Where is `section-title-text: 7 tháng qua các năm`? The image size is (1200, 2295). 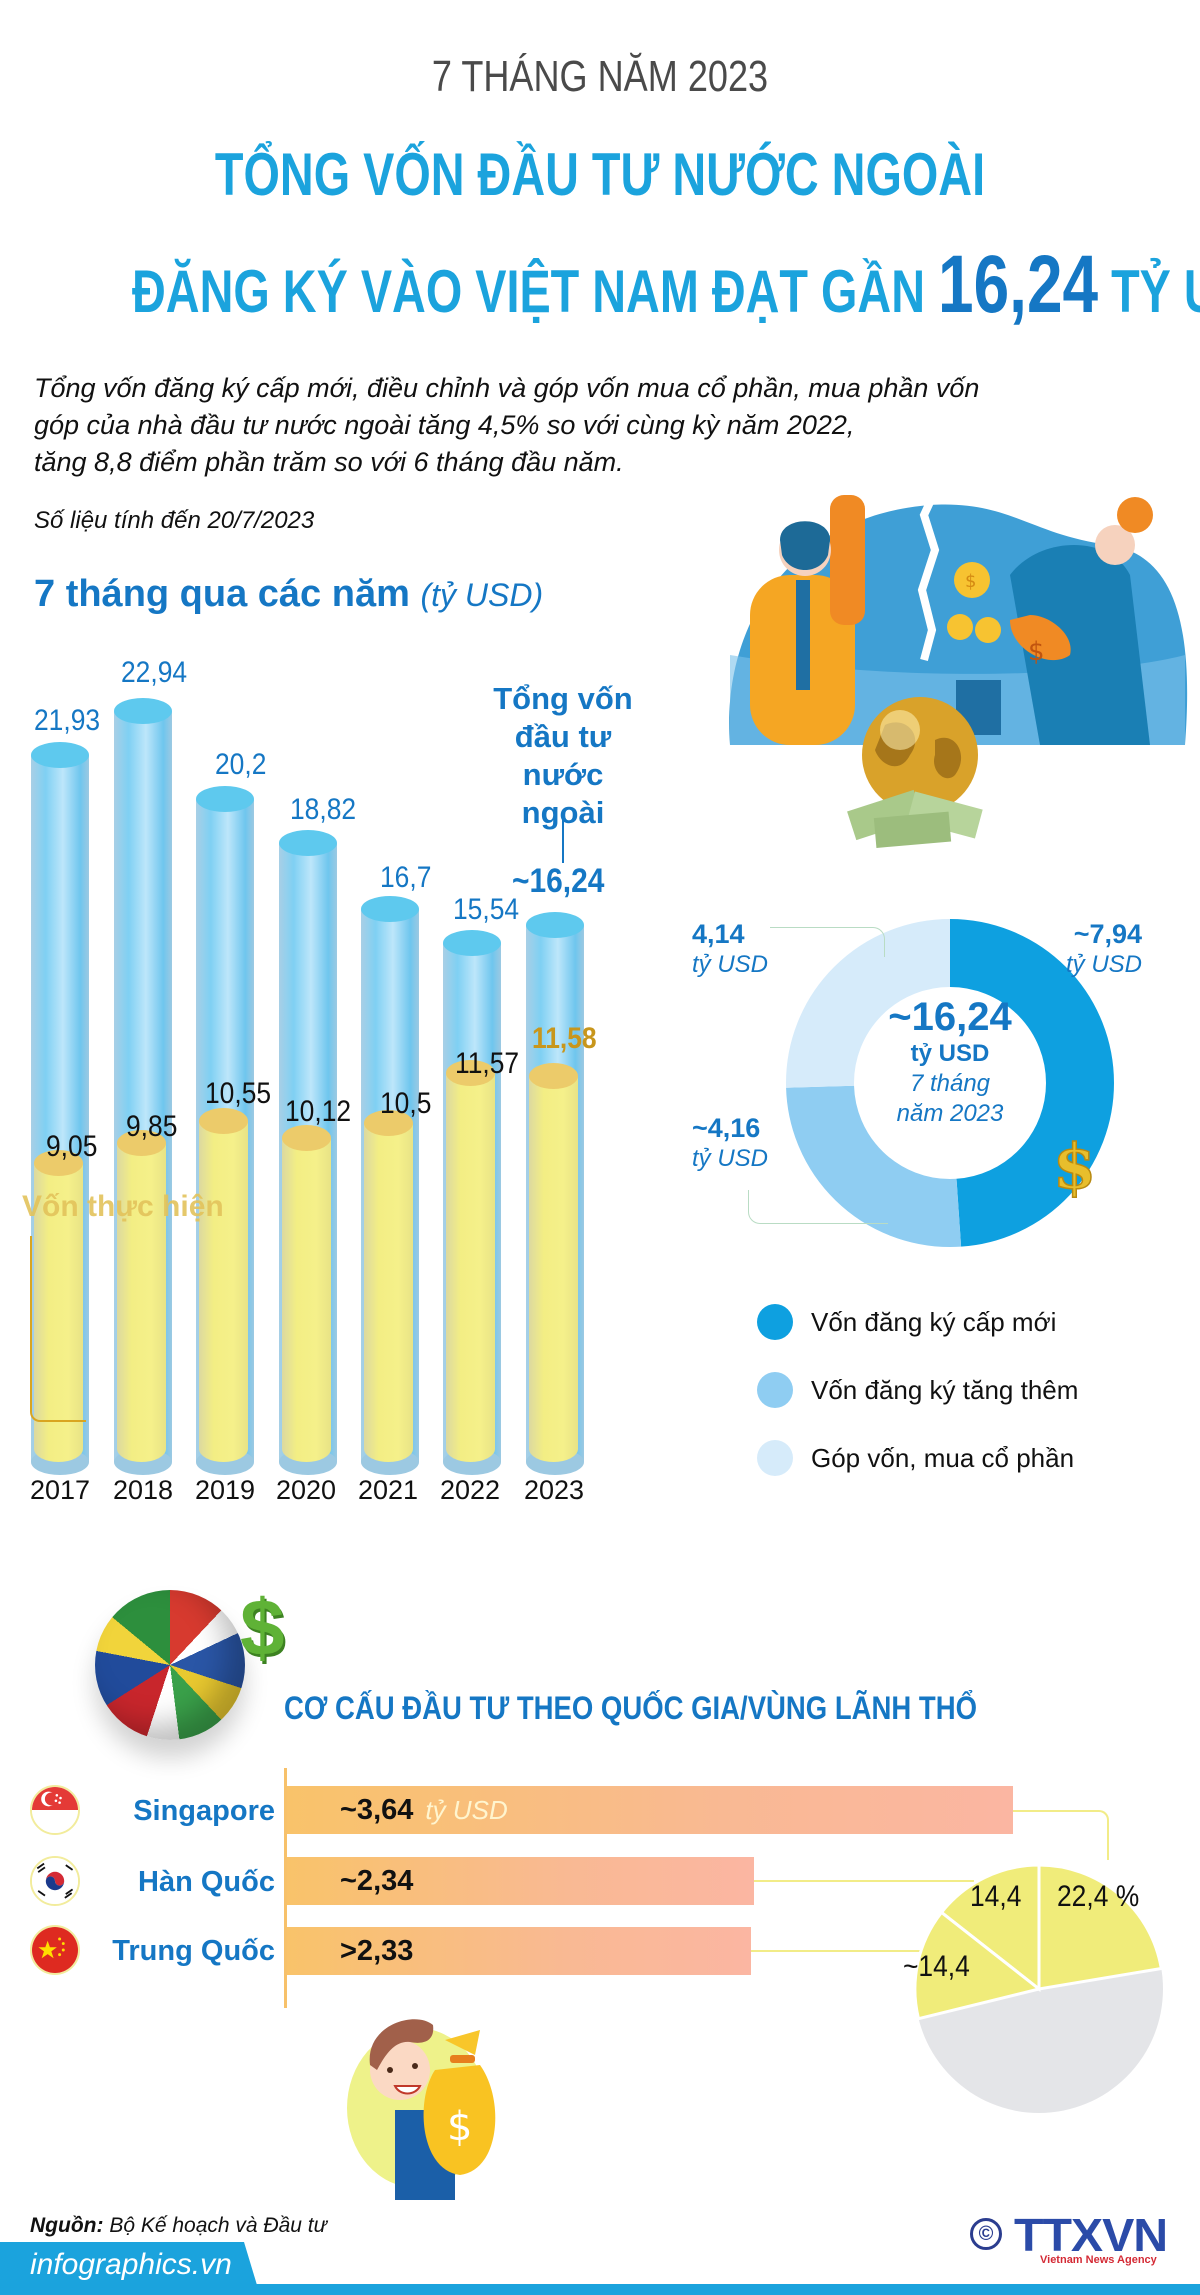
section-title-text: 7 tháng qua các năm is located at coordinates (222, 594).